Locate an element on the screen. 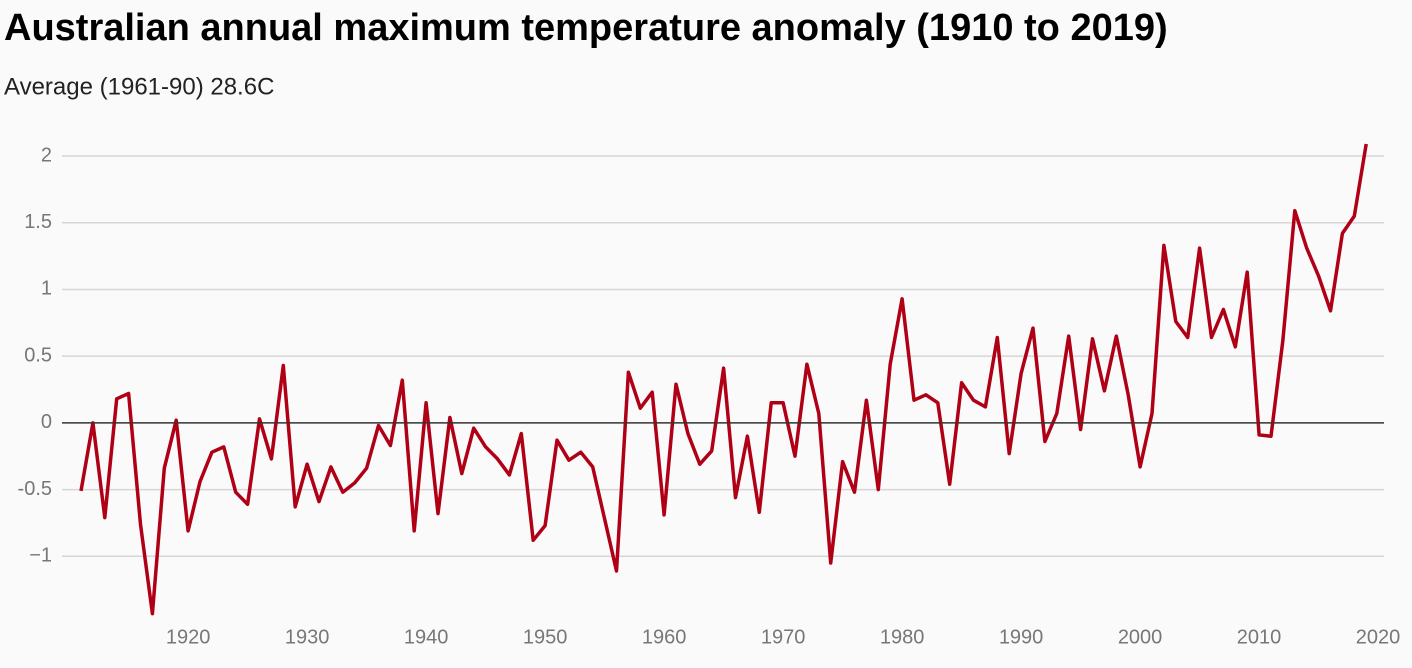 Image resolution: width=1412 pixels, height=668 pixels. y-tick-label: 0 is located at coordinates (46, 422).